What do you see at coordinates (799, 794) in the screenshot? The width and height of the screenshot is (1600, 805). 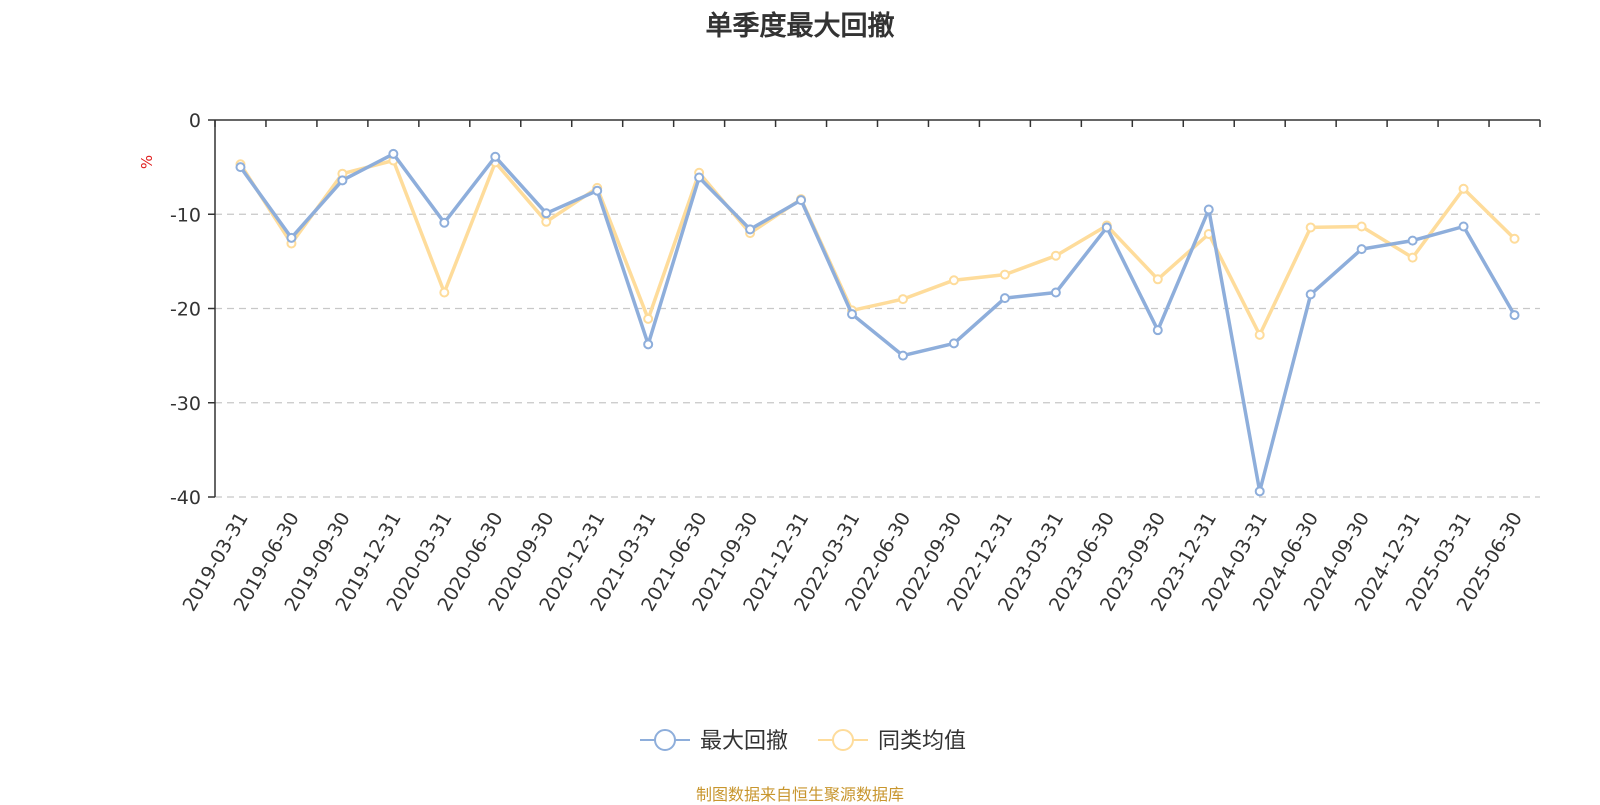 I see `source-note: 制图数据来自恒生聚源数据库` at bounding box center [799, 794].